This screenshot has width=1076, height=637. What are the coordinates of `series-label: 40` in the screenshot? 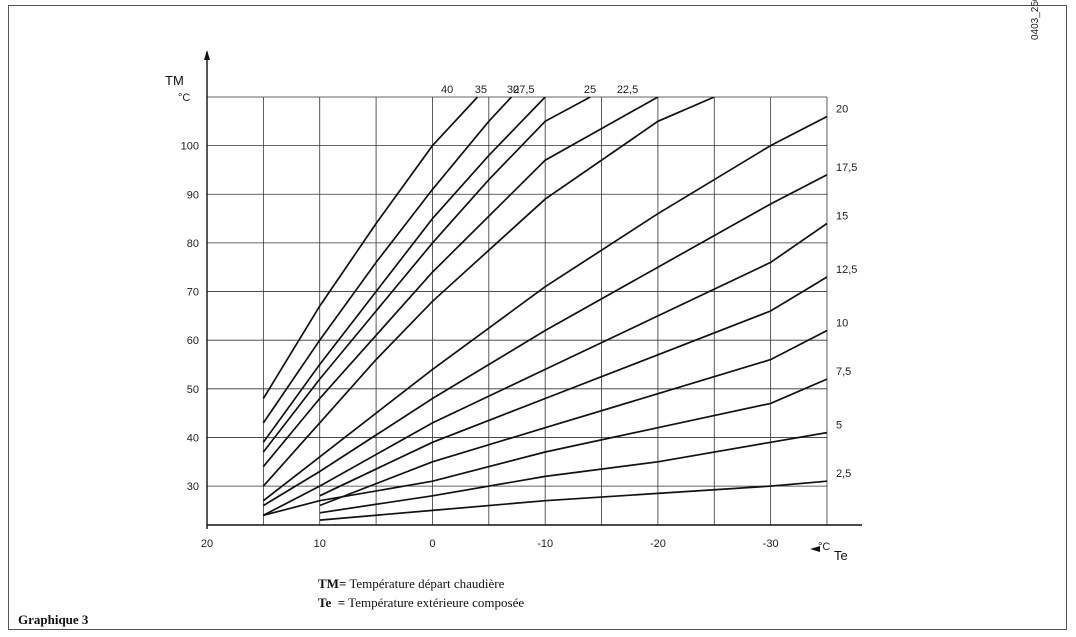 It's located at (447, 90).